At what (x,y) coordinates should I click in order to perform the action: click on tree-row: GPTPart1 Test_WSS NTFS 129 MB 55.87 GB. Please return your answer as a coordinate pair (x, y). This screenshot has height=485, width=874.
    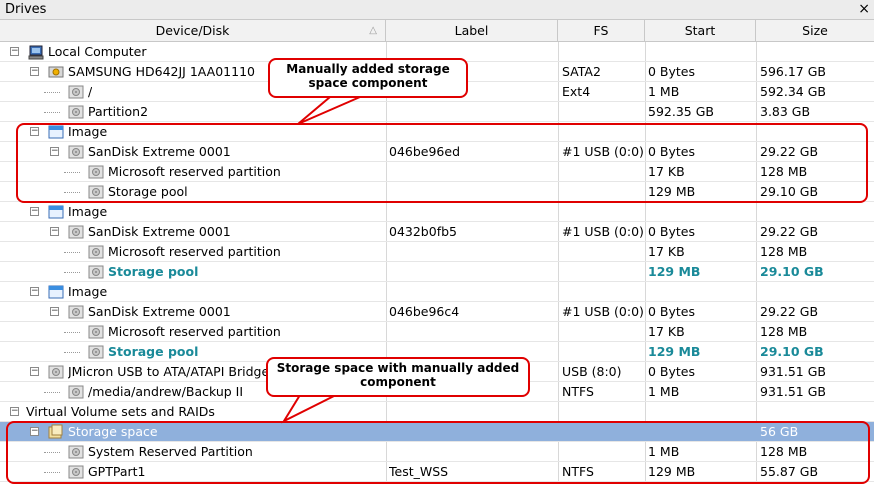
    Looking at the image, I should click on (437, 472).